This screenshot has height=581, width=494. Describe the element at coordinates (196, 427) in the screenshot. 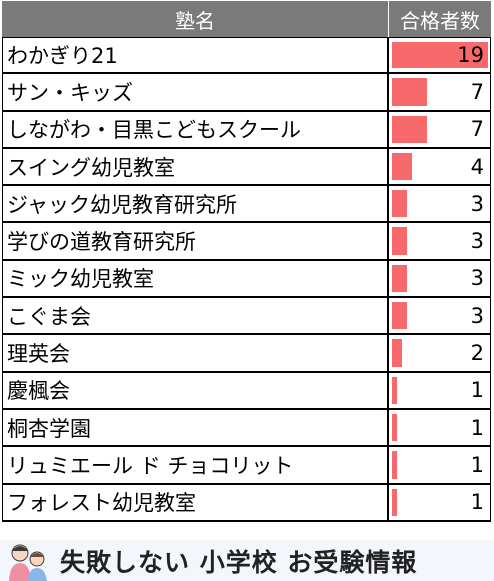

I see `school-name: 桐杏学園` at that location.